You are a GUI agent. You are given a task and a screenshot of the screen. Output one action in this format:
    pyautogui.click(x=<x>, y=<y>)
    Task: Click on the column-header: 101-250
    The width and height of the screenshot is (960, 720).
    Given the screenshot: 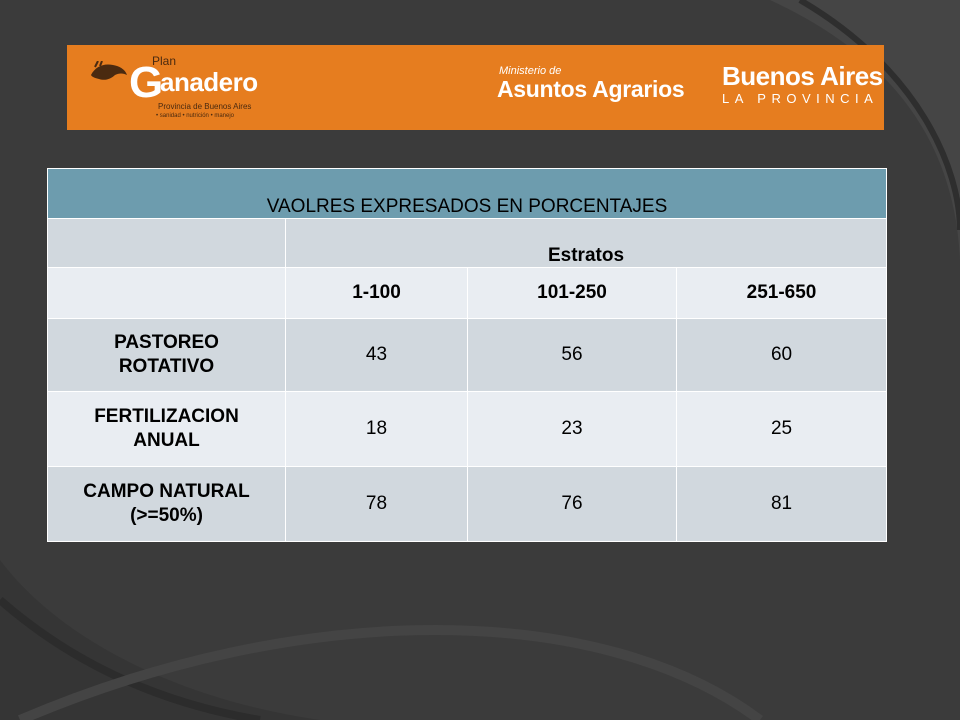 What is the action you would take?
    pyautogui.click(x=572, y=293)
    